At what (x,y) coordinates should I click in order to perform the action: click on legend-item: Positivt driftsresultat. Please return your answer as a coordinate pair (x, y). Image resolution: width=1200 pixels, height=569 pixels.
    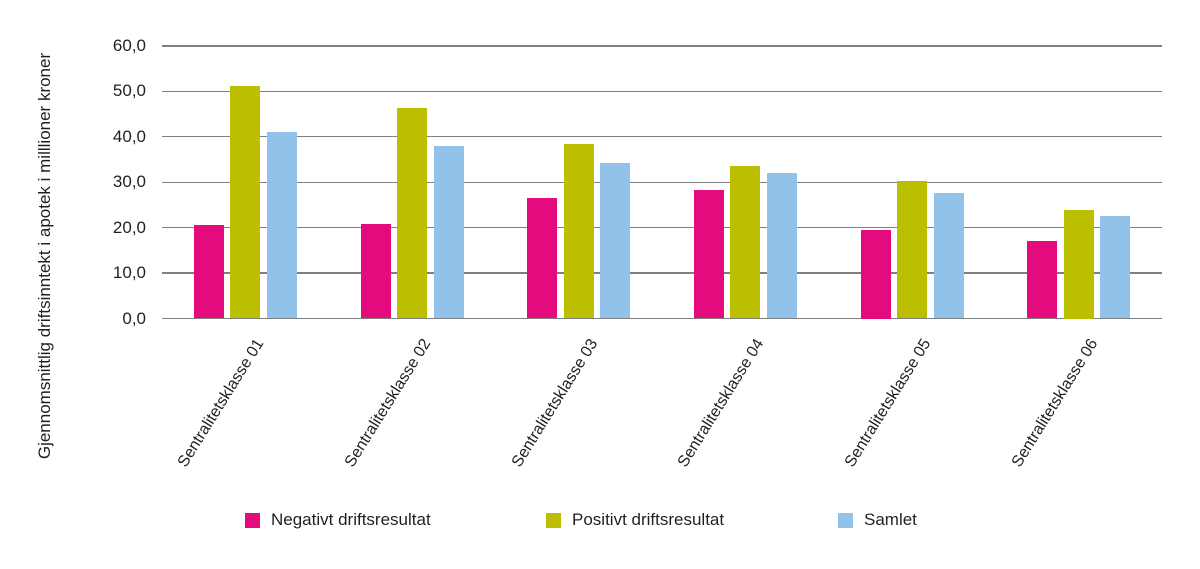
    Looking at the image, I should click on (635, 520).